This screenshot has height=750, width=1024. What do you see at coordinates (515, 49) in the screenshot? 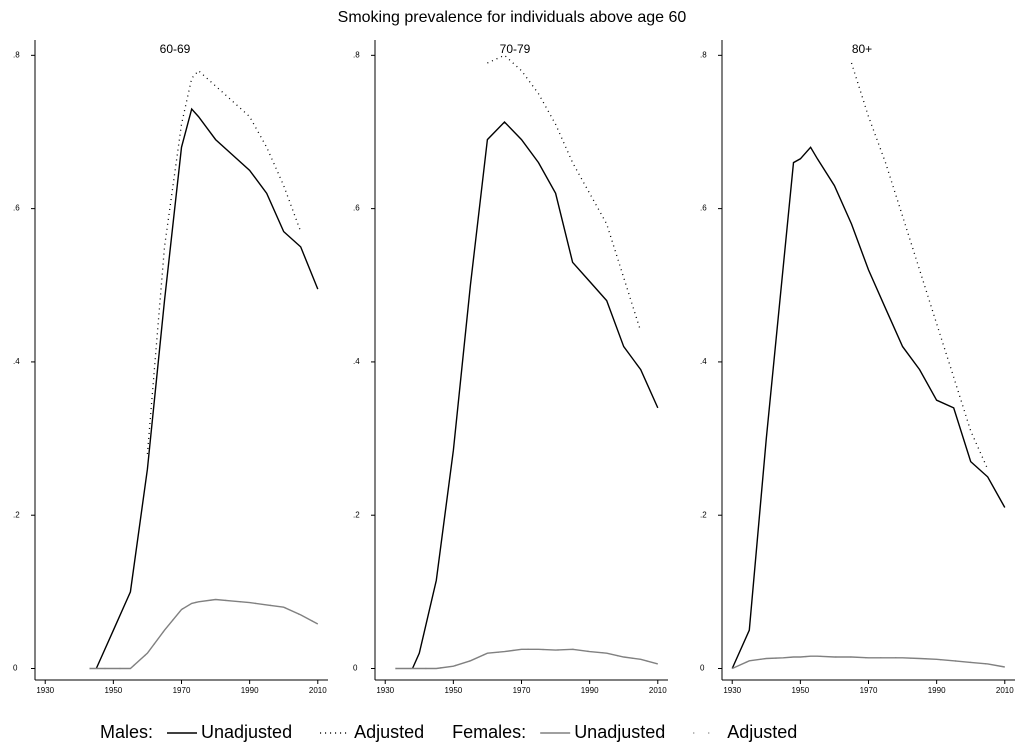
I see `panel-title: 70-79` at bounding box center [515, 49].